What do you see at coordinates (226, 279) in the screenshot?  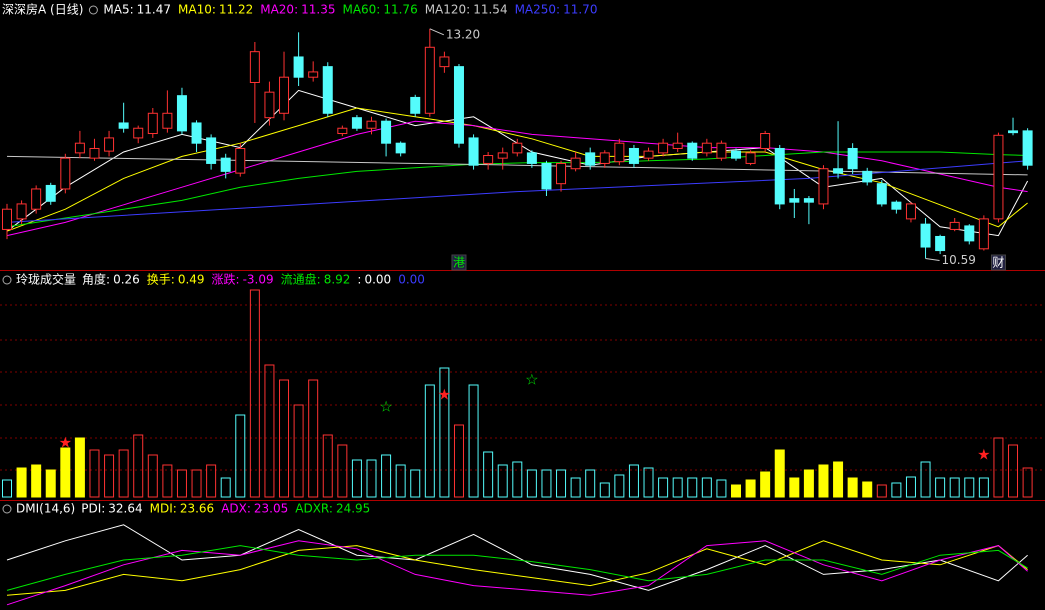 I see `legend-label: 涨跌:` at bounding box center [226, 279].